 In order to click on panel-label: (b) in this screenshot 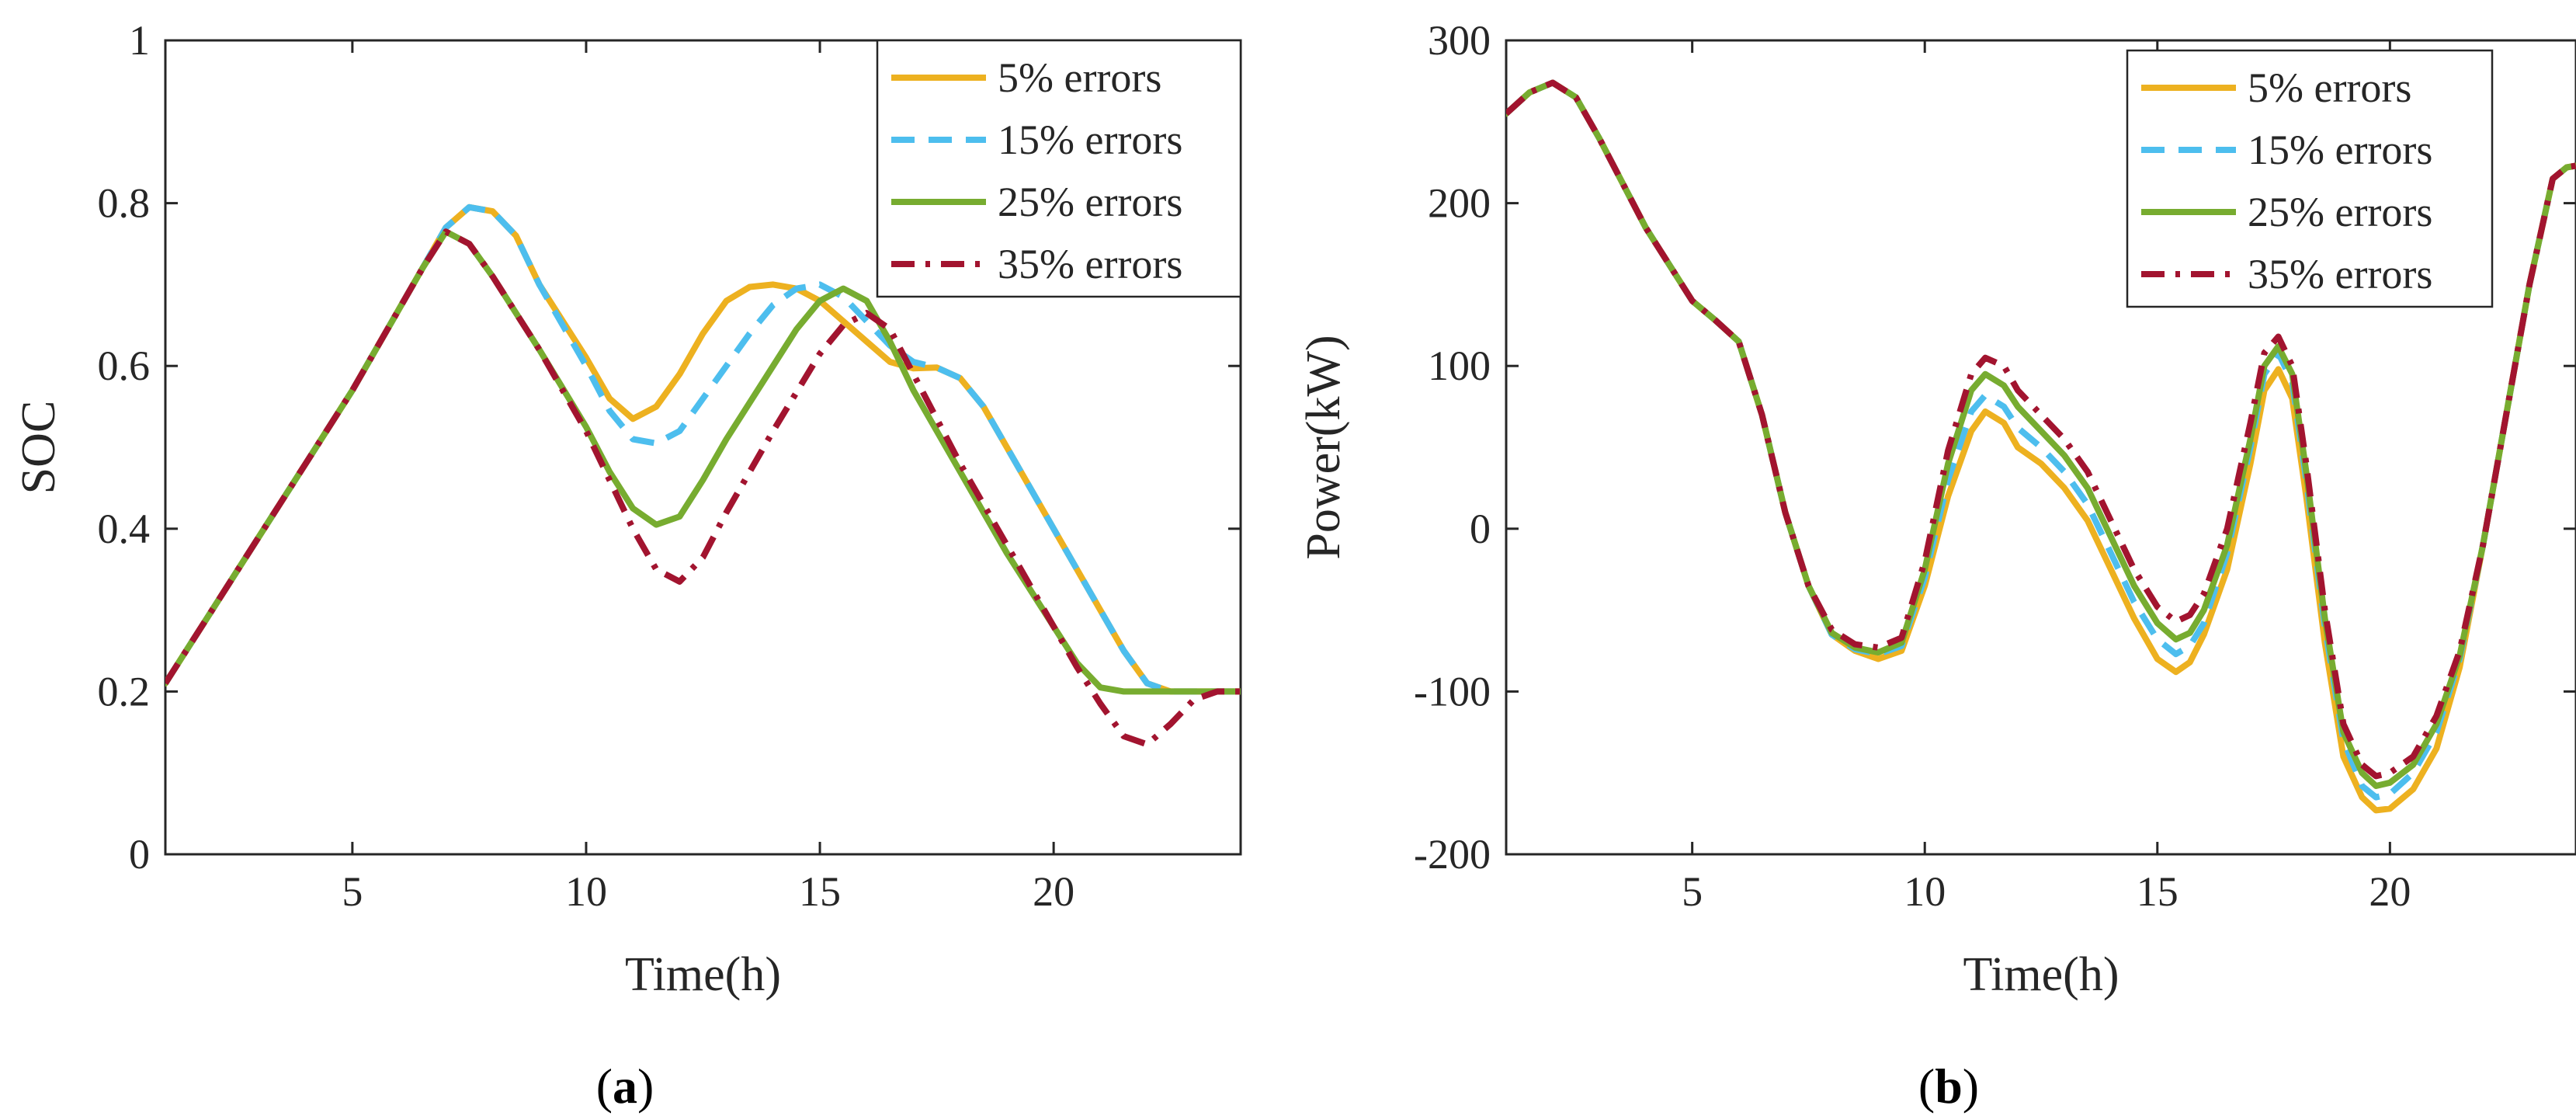, I will do `click(1948, 1086)`.